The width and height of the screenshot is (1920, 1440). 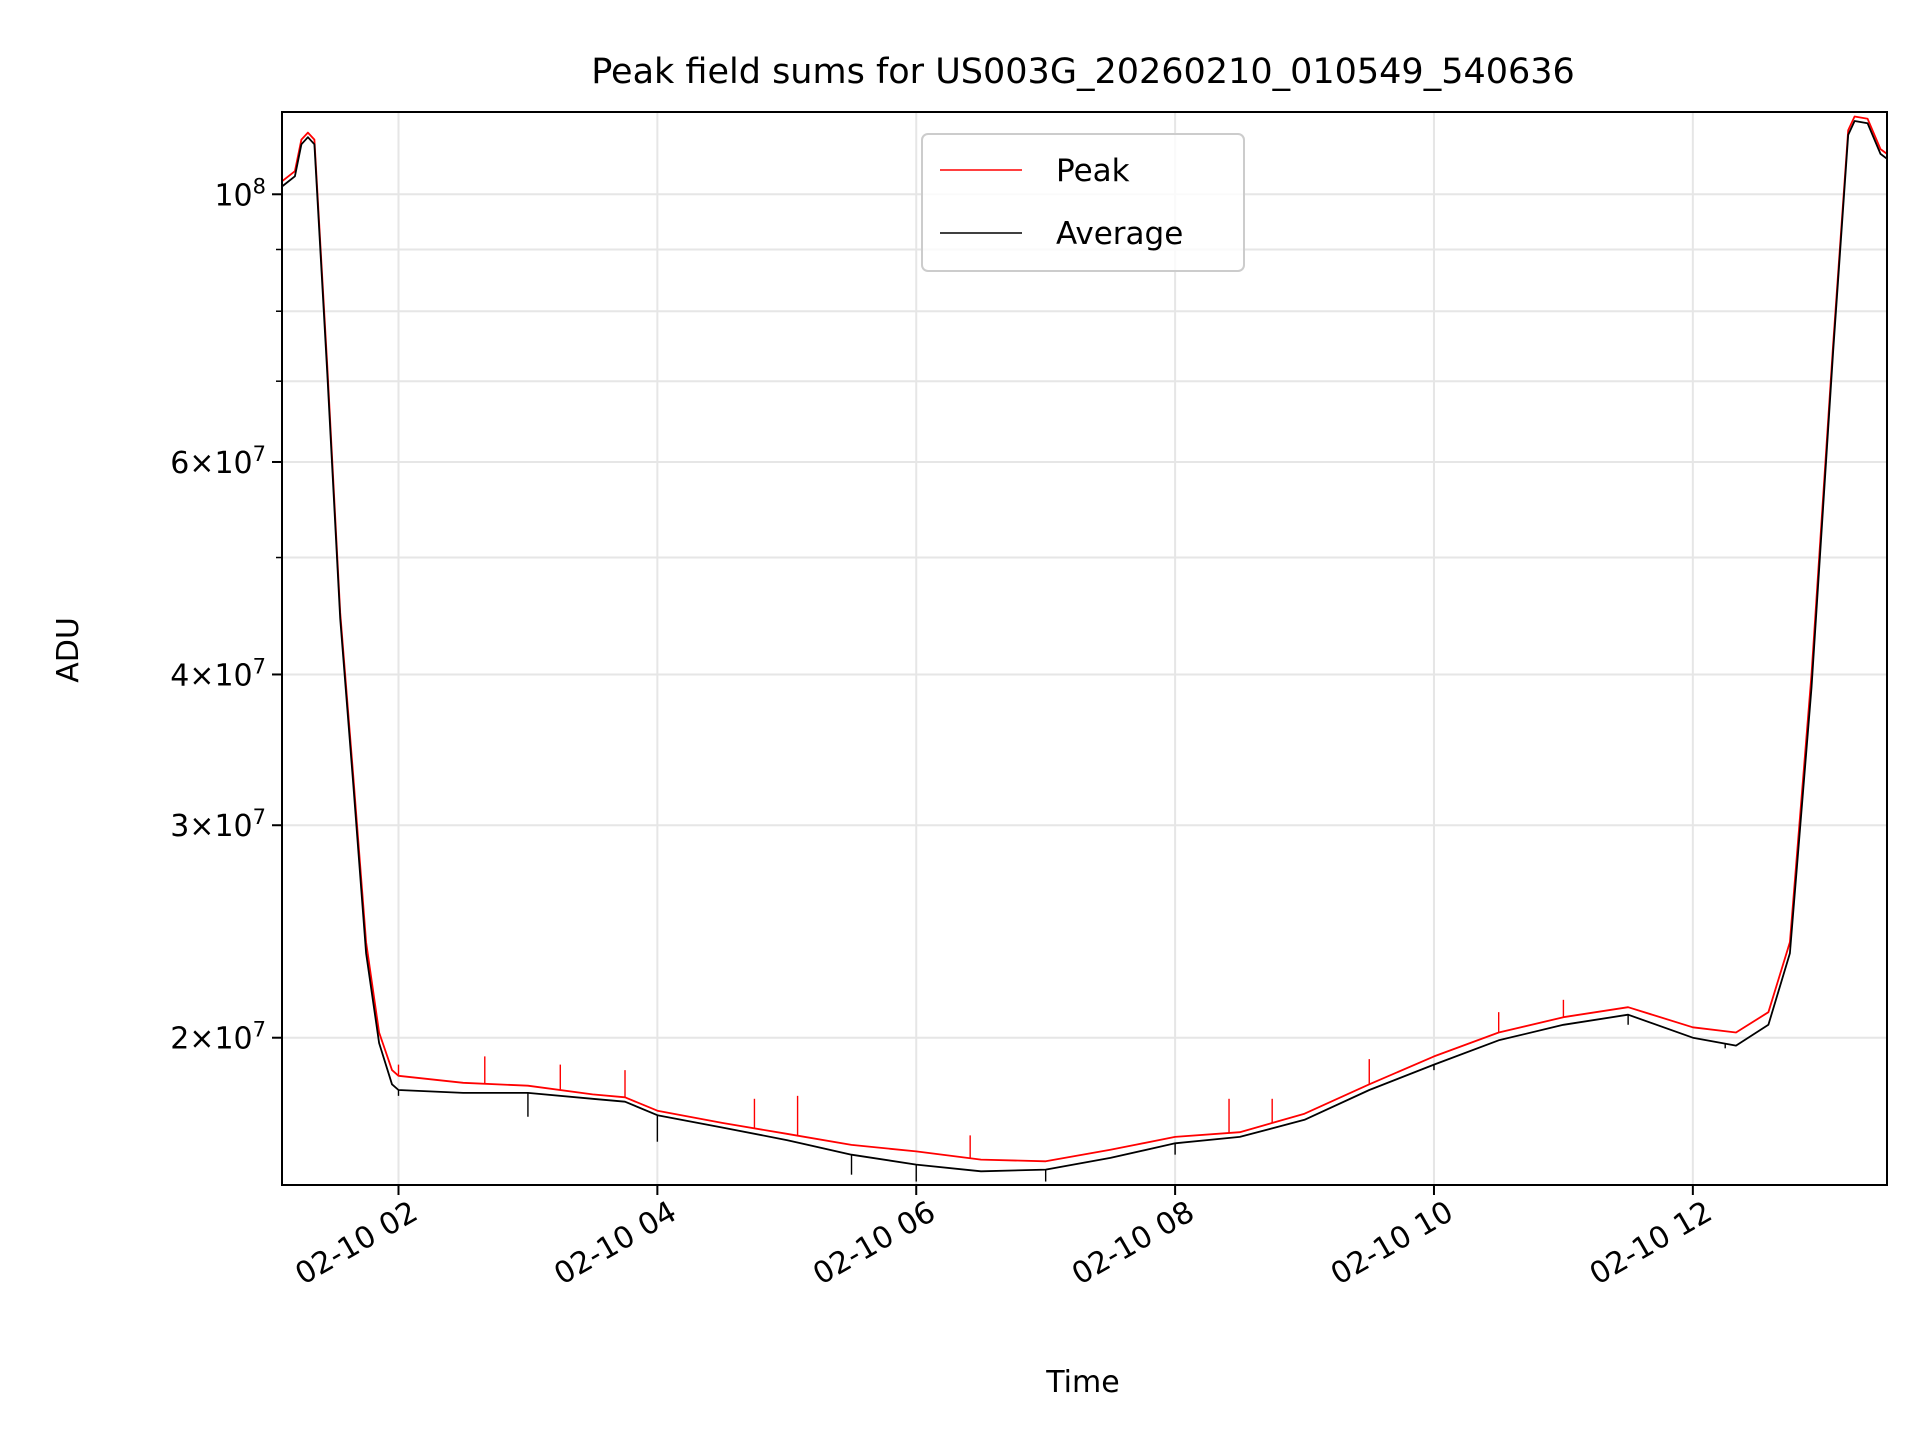 What do you see at coordinates (1093, 171) in the screenshot?
I see `legend-label-peak: Peak` at bounding box center [1093, 171].